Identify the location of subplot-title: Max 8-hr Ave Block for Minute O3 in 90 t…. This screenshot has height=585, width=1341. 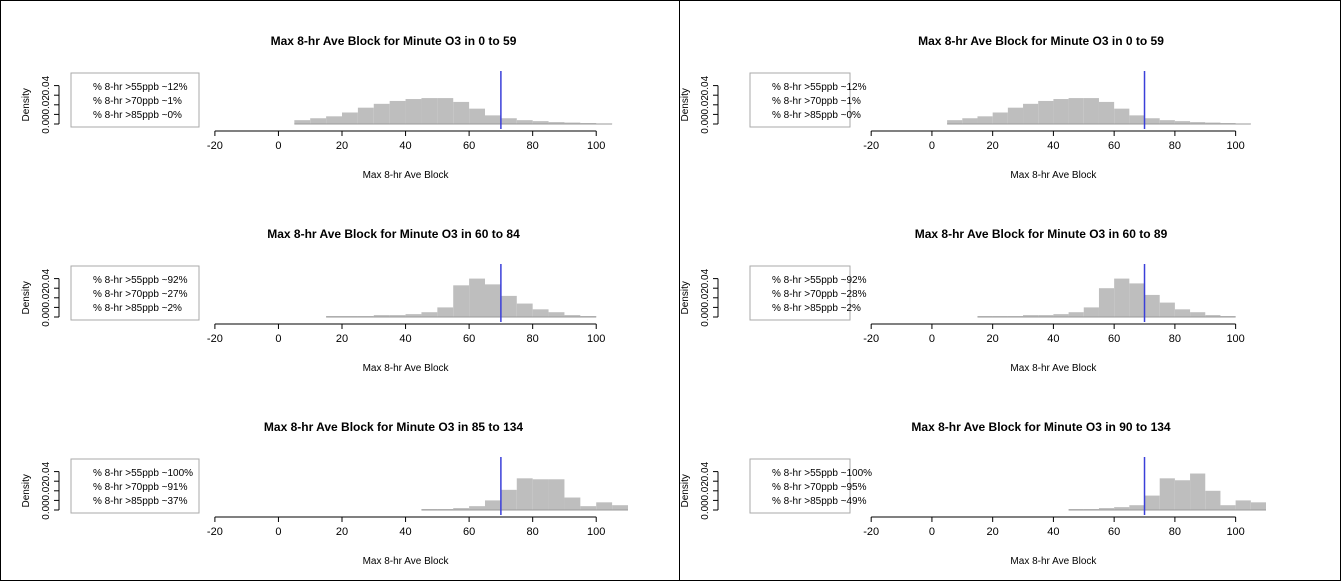
(1041, 427).